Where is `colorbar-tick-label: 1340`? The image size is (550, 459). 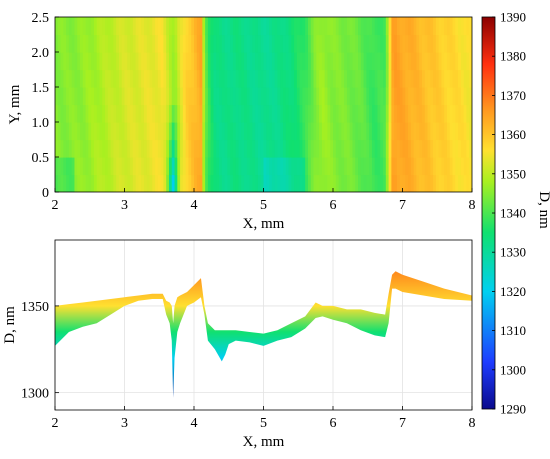
colorbar-tick-label: 1340 is located at coordinates (513, 213).